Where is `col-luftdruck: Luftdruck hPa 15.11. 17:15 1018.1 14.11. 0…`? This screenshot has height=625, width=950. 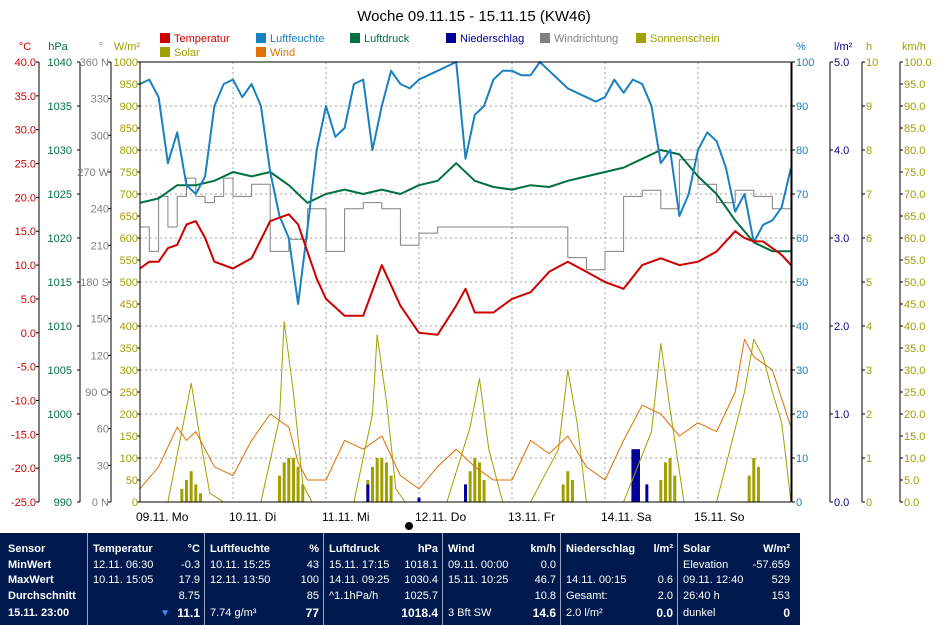 col-luftdruck: Luftdruck hPa 15.11. 17:15 1018.1 14.11. 0… is located at coordinates (382, 579).